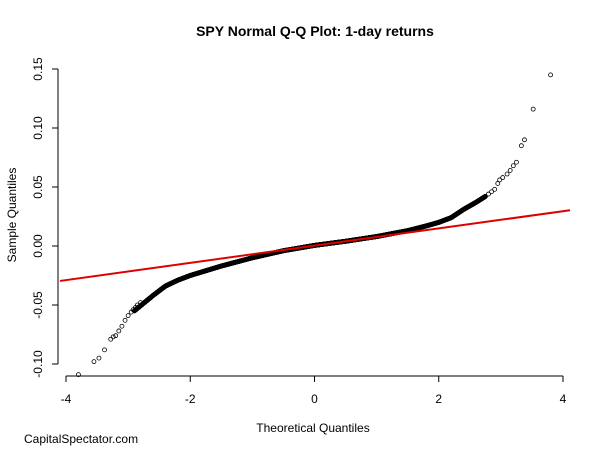  I want to click on x-tick-label: -2, so click(190, 399).